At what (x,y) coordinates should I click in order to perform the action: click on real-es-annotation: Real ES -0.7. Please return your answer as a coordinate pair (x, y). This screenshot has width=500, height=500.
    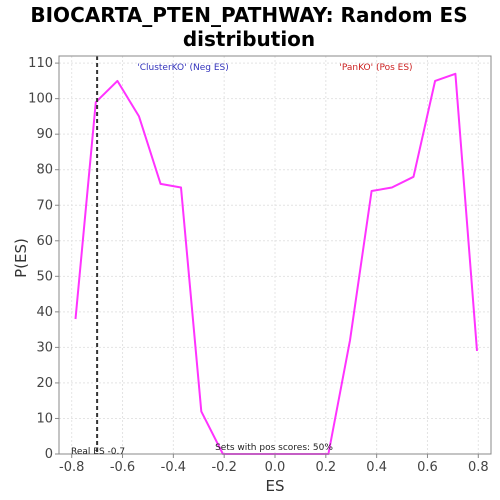
    Looking at the image, I should click on (98, 452).